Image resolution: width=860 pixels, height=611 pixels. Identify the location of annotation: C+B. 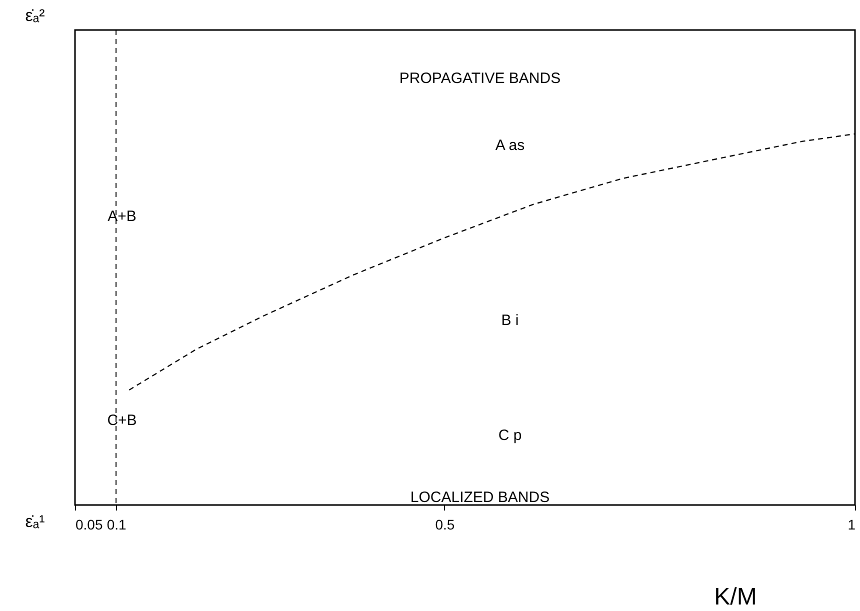
(122, 420).